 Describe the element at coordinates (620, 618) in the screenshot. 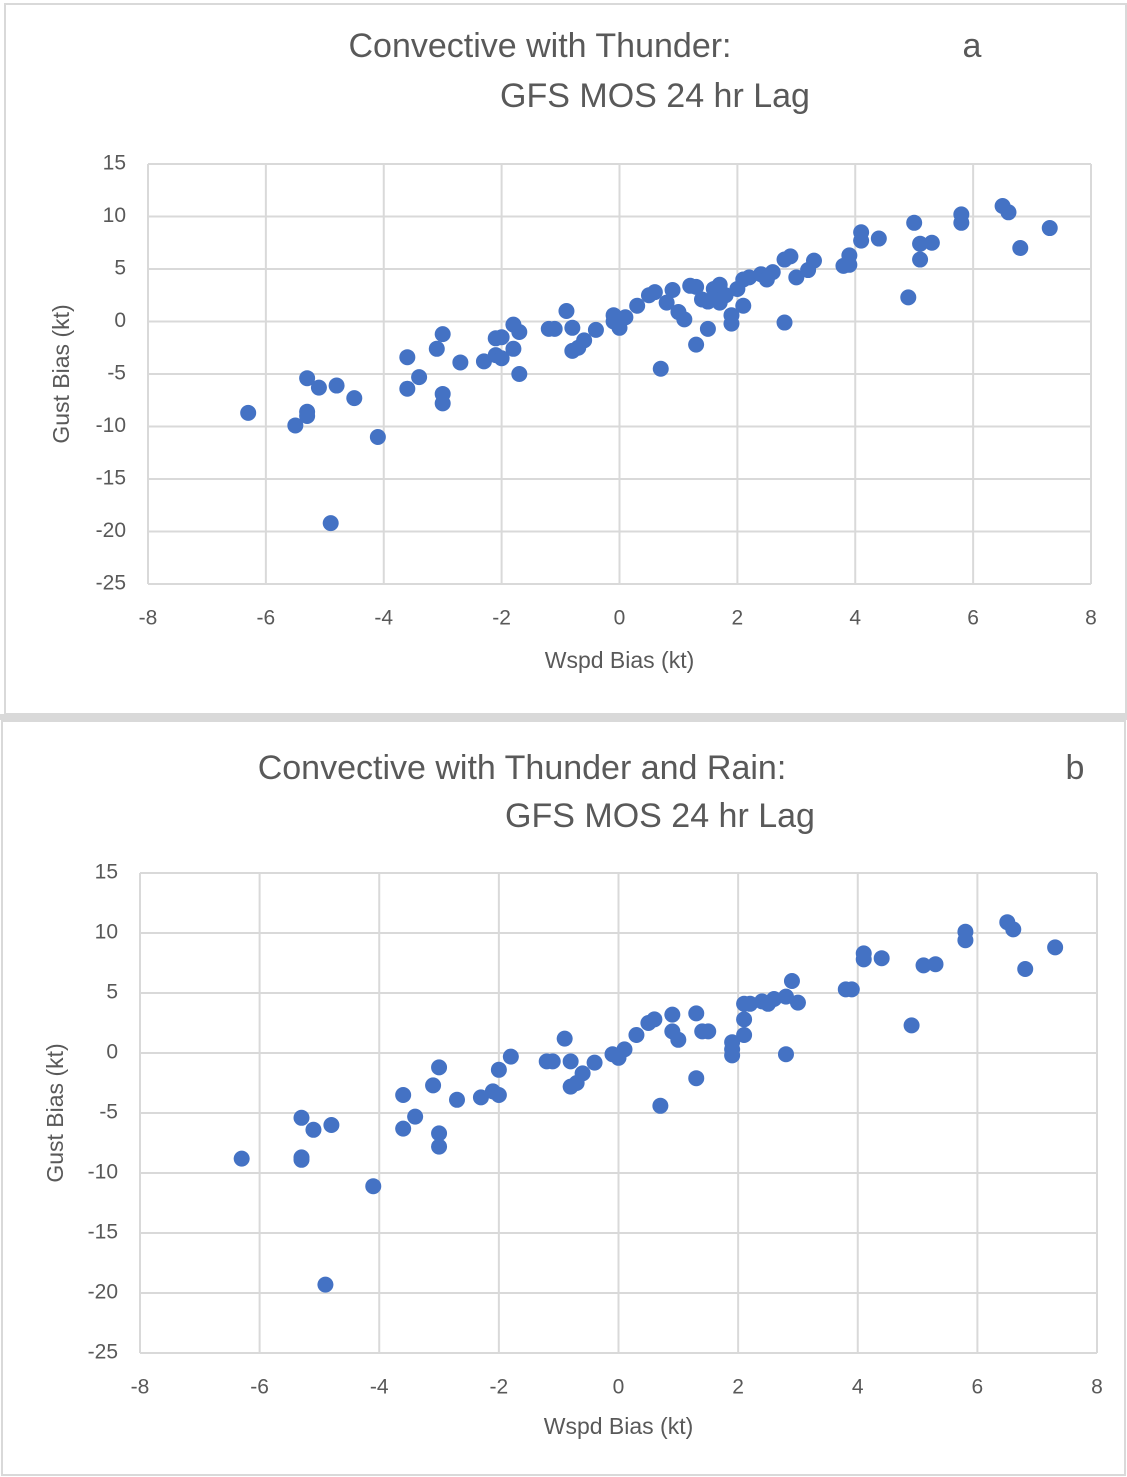

I see `x-tick-label: 0` at that location.